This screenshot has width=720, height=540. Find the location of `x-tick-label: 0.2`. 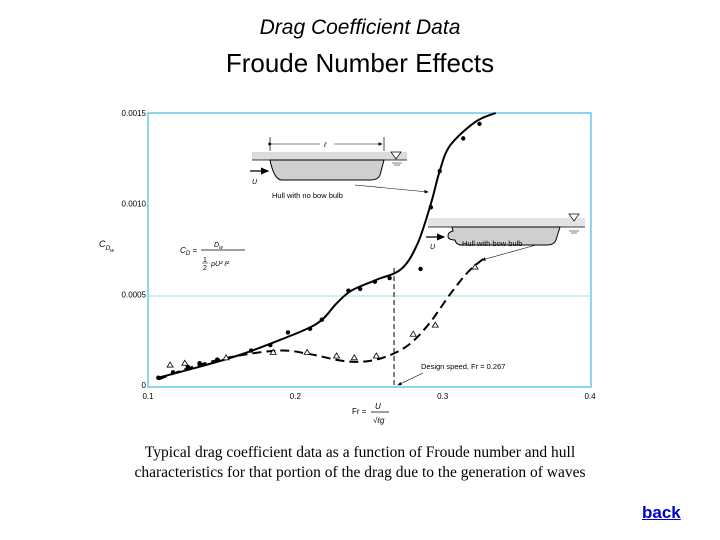

x-tick-label: 0.2 is located at coordinates (296, 396).